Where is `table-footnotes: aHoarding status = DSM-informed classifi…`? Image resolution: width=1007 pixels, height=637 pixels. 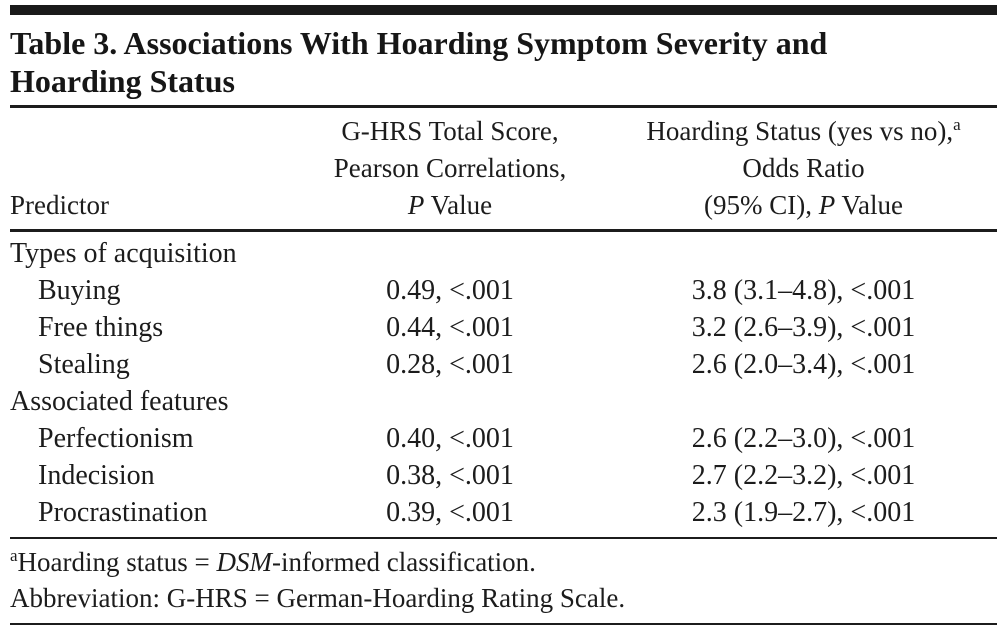
table-footnotes: aHoarding status = DSM-informed classifi… is located at coordinates (503, 577).